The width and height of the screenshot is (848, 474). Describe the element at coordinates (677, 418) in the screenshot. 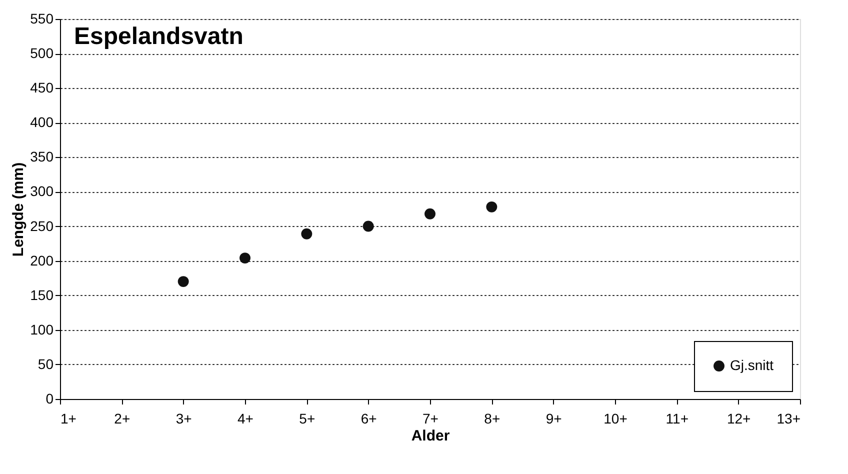

I see `x-tick-label: 11+` at that location.